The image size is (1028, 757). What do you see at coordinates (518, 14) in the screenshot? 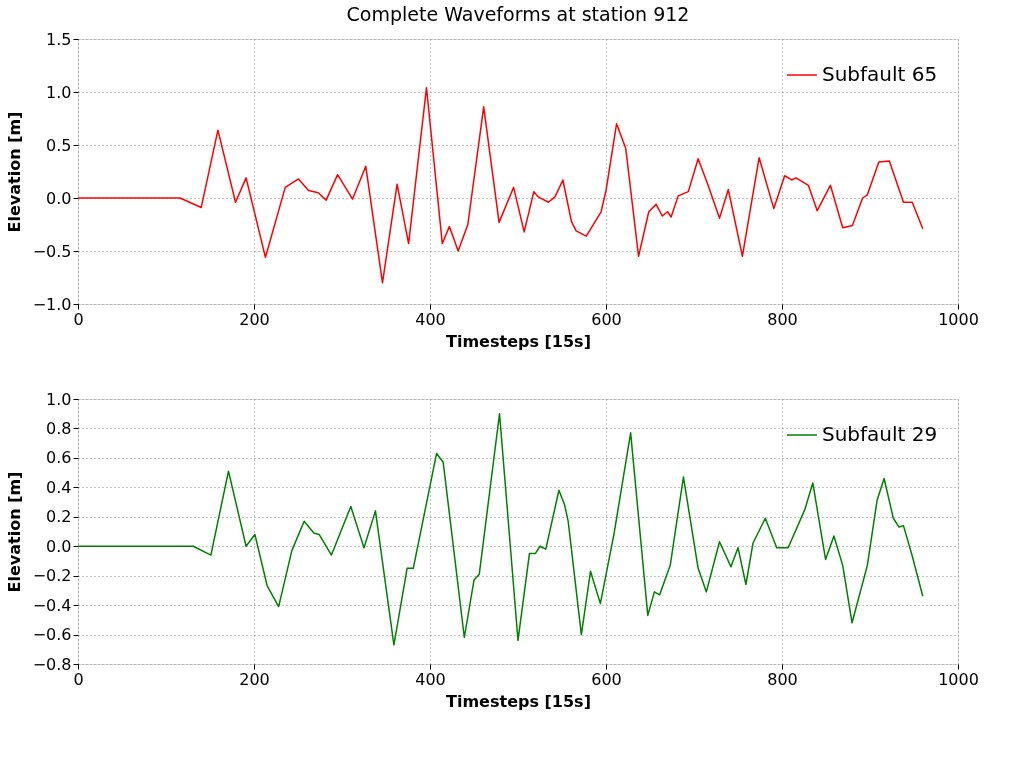
I see `chart-title: Complete Waveforms at station 912` at bounding box center [518, 14].